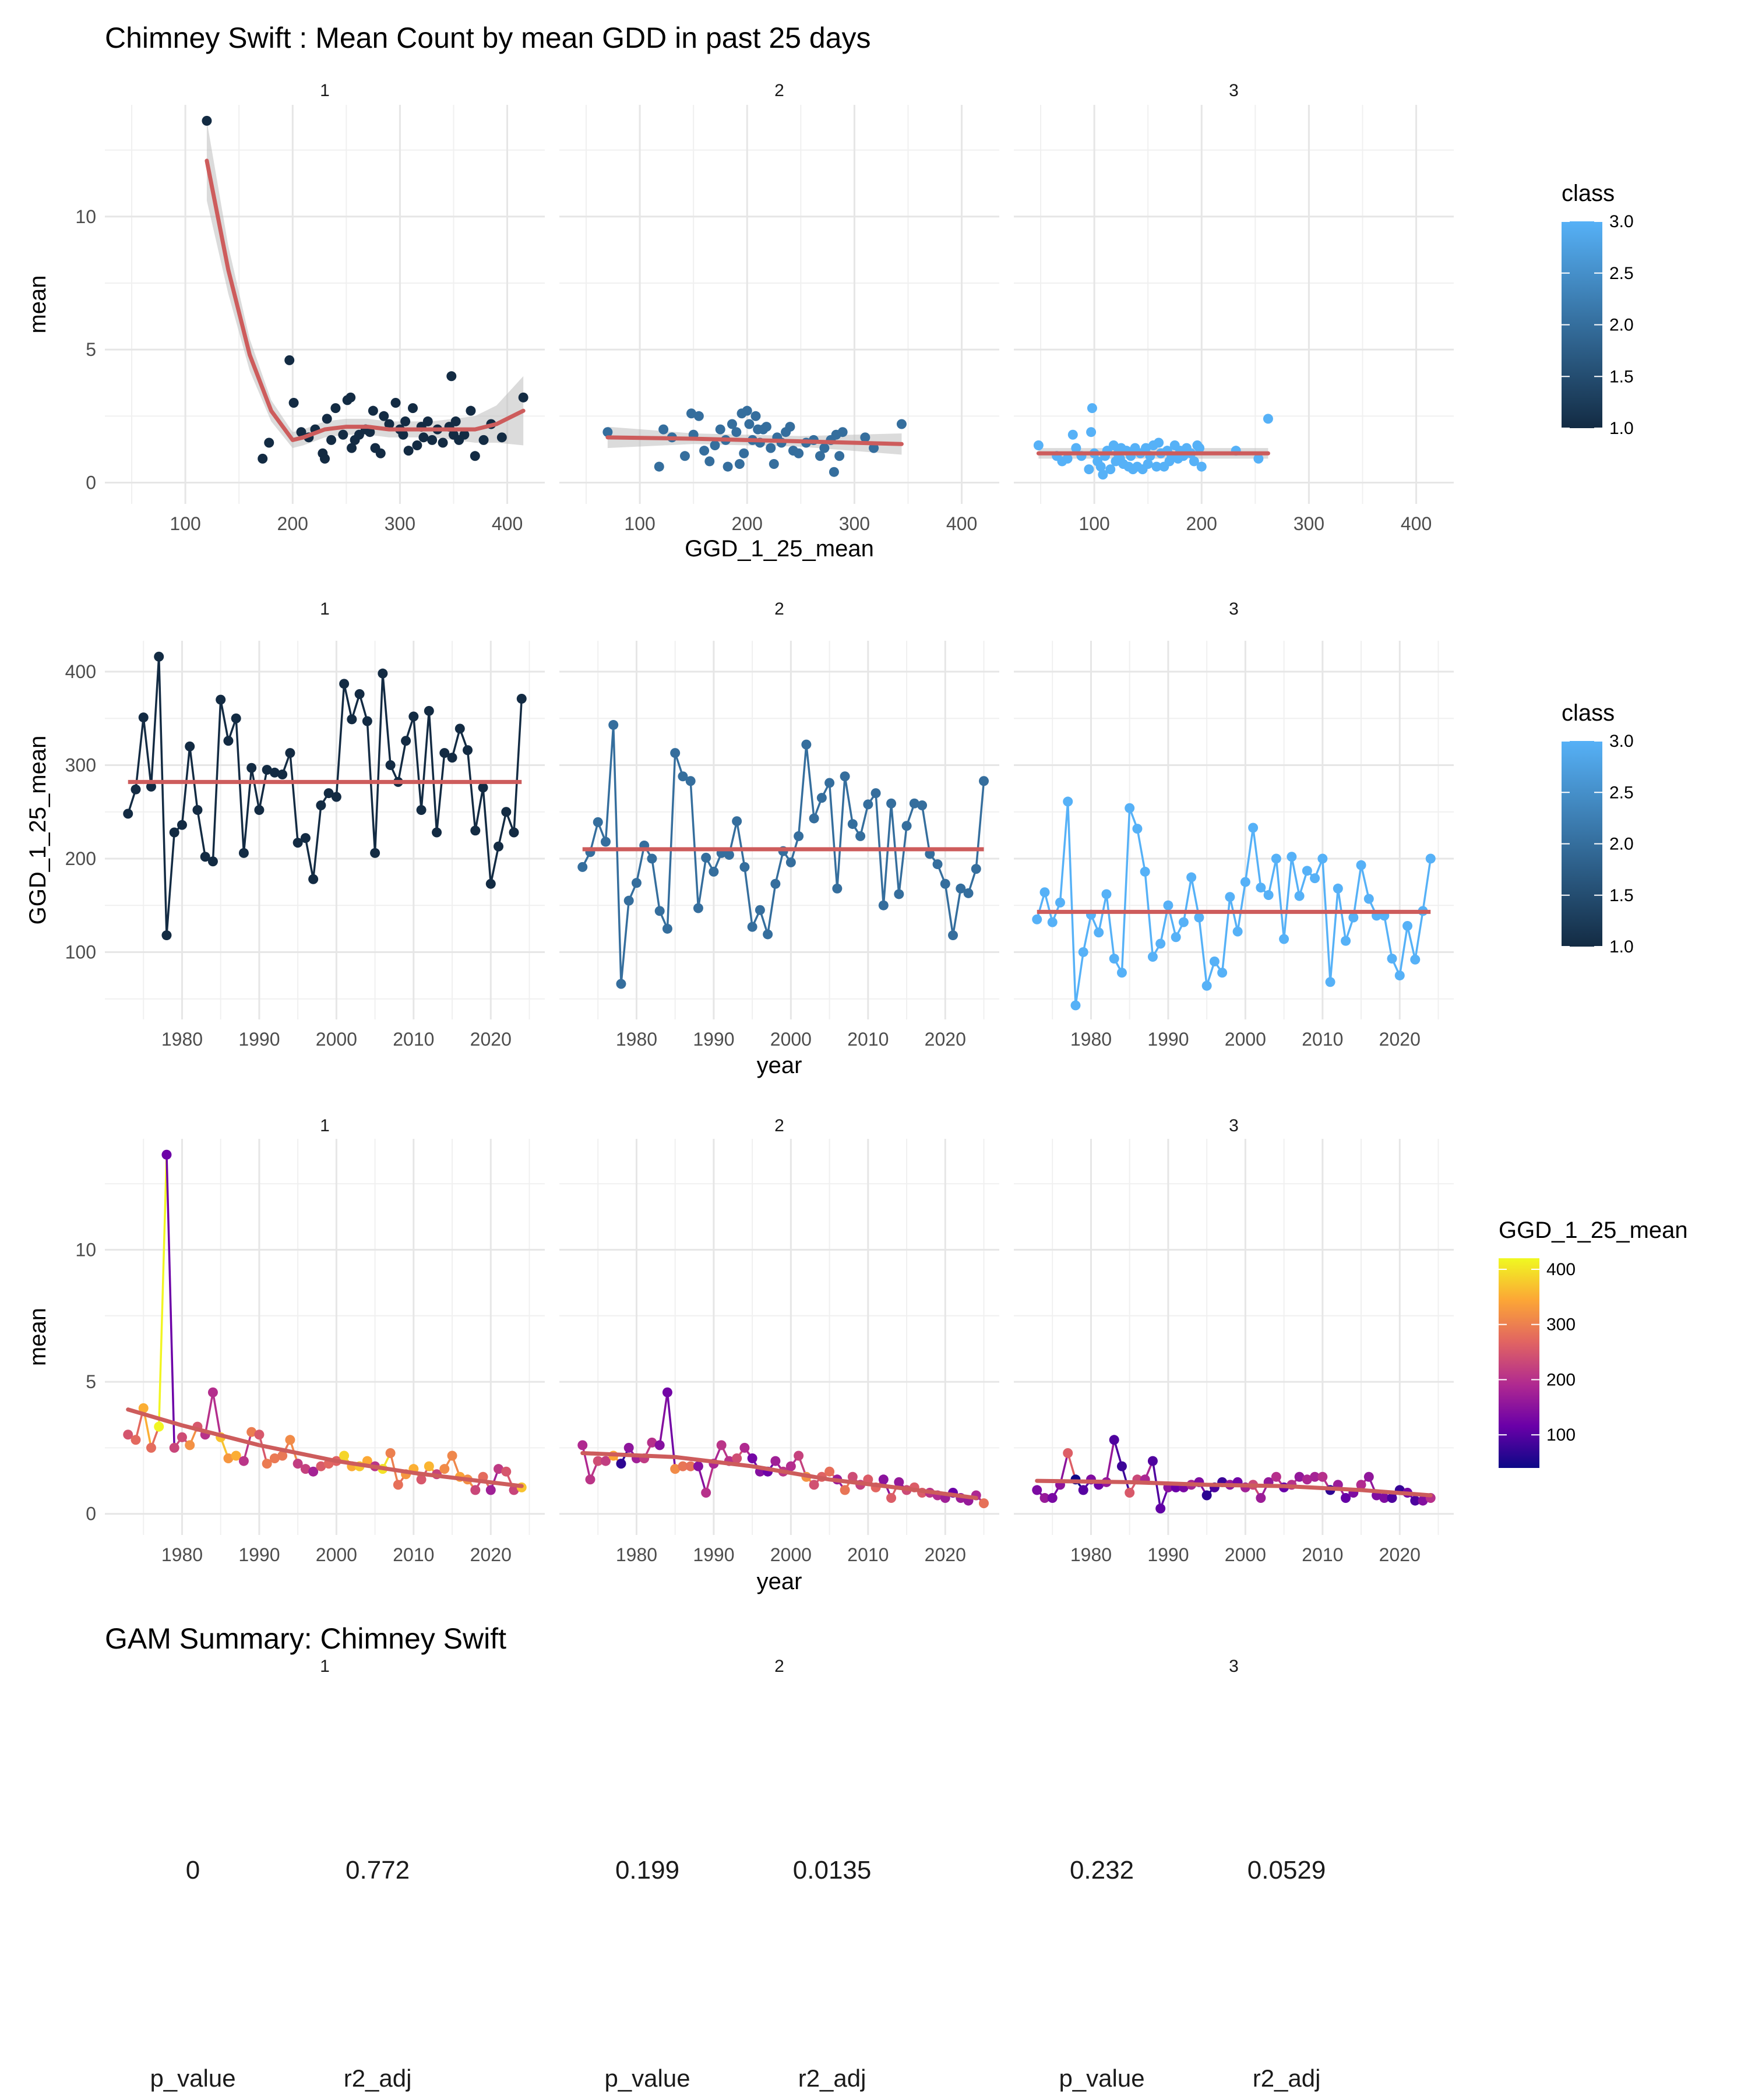 The width and height of the screenshot is (1748, 2100). What do you see at coordinates (1598, 828) in the screenshot?
I see `legend-row2: class 1.0 1.5 2.0 2.5 3.0` at bounding box center [1598, 828].